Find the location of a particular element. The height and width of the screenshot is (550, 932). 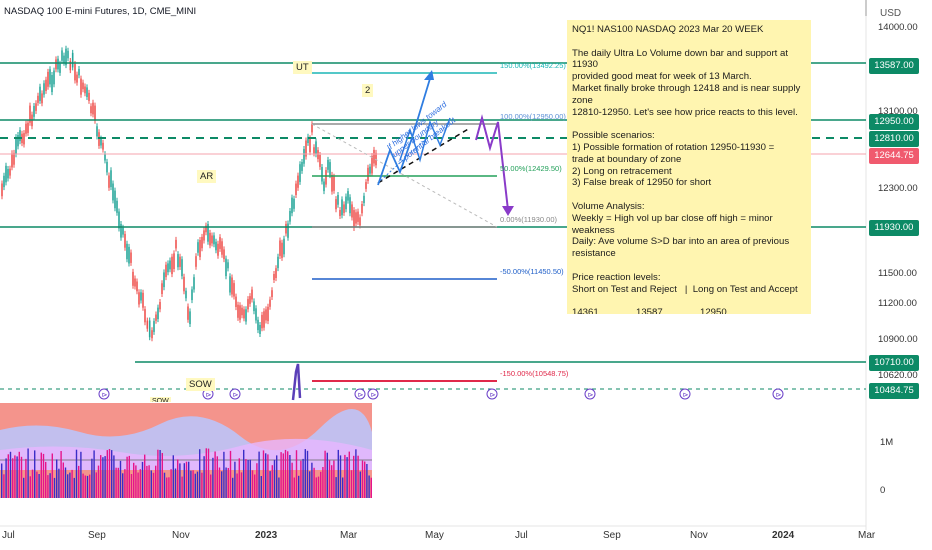

fib-label-100: 100.00%(12950.00) is located at coordinates (533, 116).